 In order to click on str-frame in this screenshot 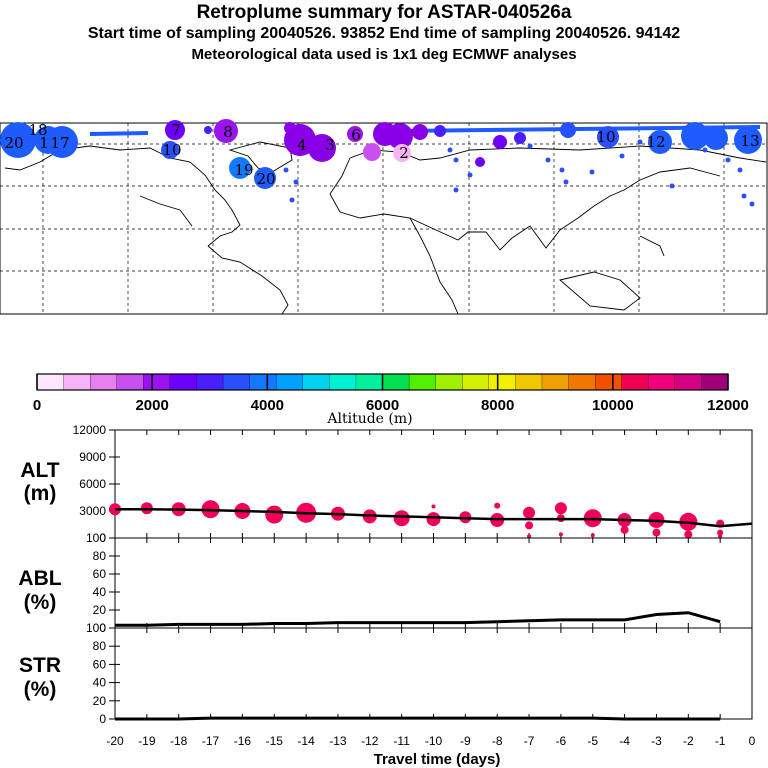, I will do `click(433, 673)`.